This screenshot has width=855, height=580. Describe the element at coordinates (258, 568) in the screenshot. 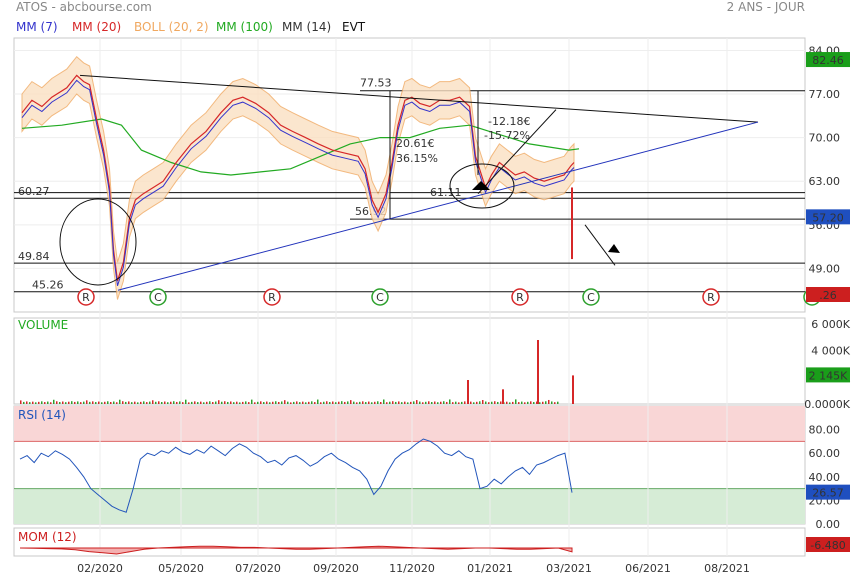

I see `x-tick-label: 07/2020` at that location.